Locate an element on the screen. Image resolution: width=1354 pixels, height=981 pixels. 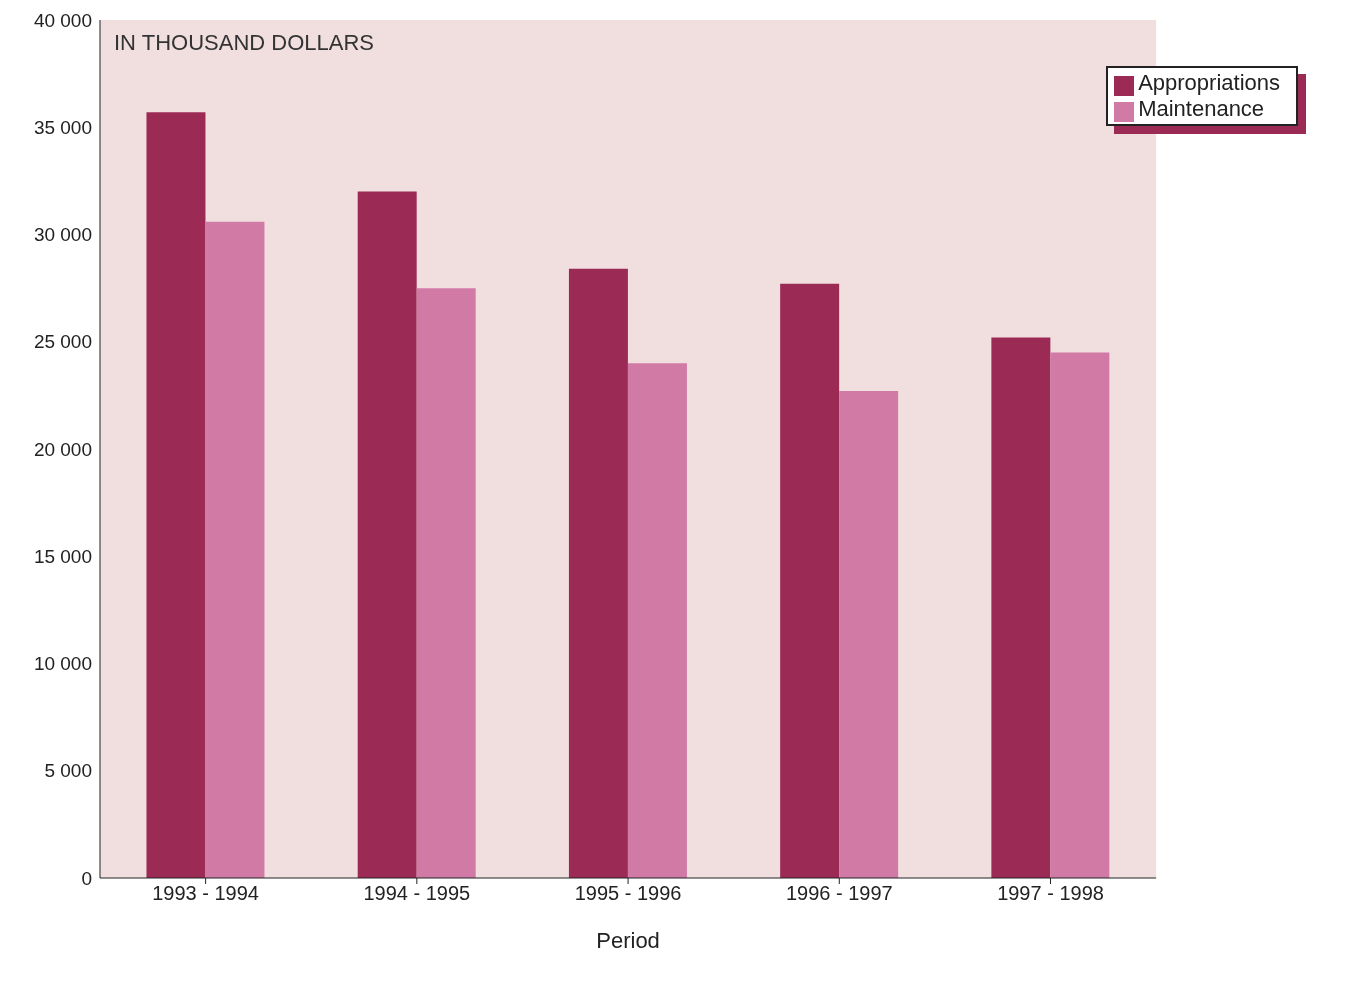
x-tick-label: 1993 - 1994 is located at coordinates (205, 893).